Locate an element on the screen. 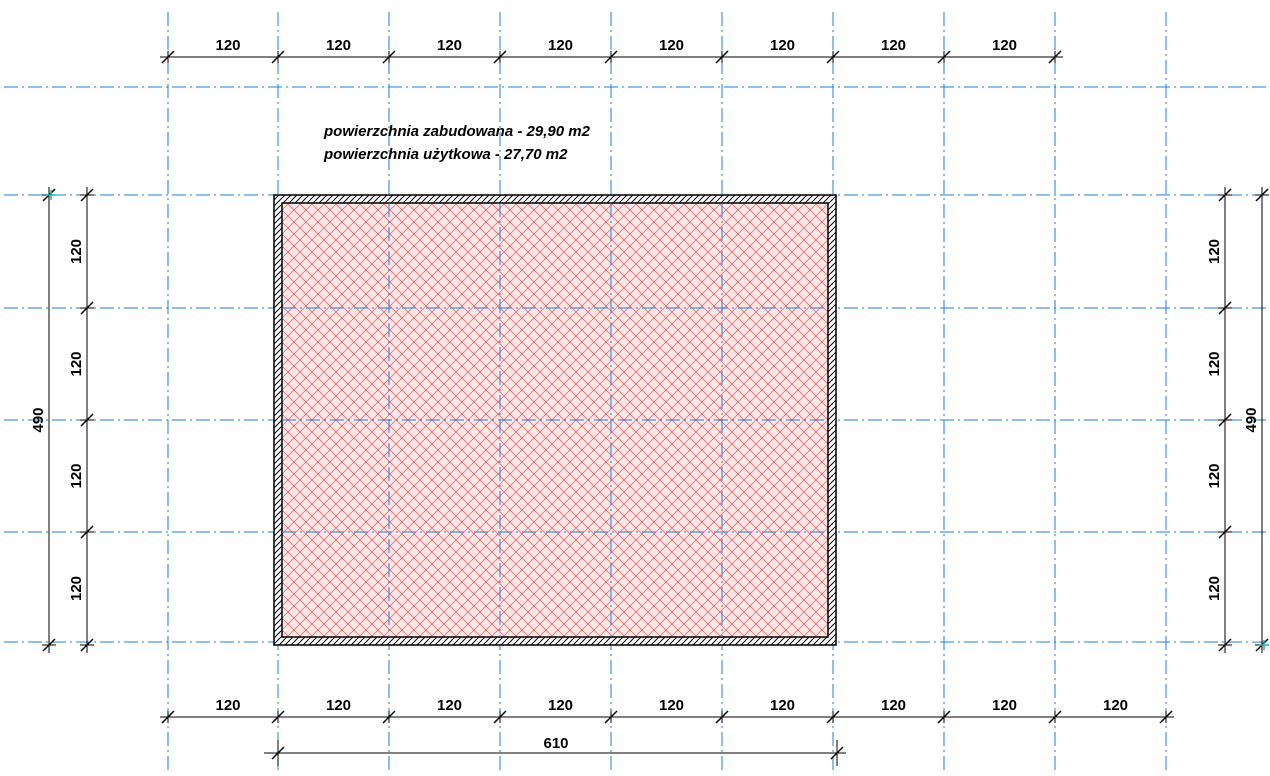  top-dimension-chain: 120 120 120 120 120 120 120 120 is located at coordinates (611, 50).